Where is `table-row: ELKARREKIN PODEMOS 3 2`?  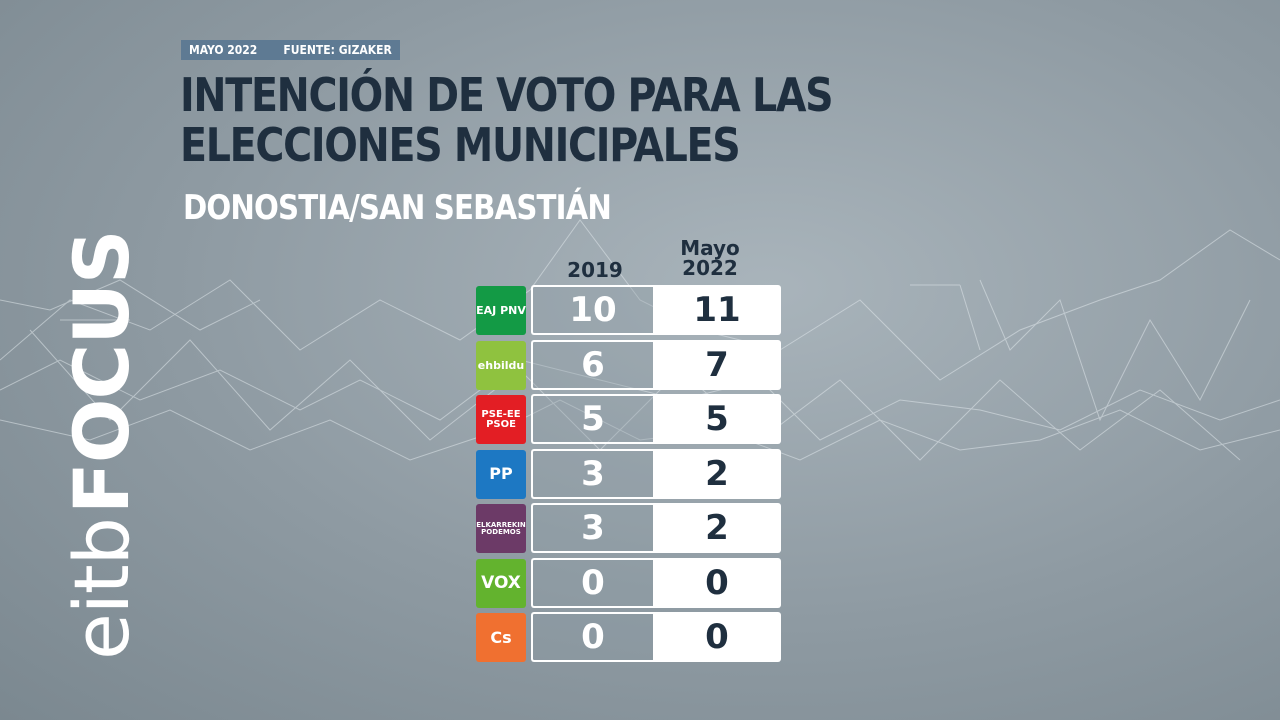
table-row: ELKARREKIN PODEMOS 3 2 is located at coordinates (631, 528).